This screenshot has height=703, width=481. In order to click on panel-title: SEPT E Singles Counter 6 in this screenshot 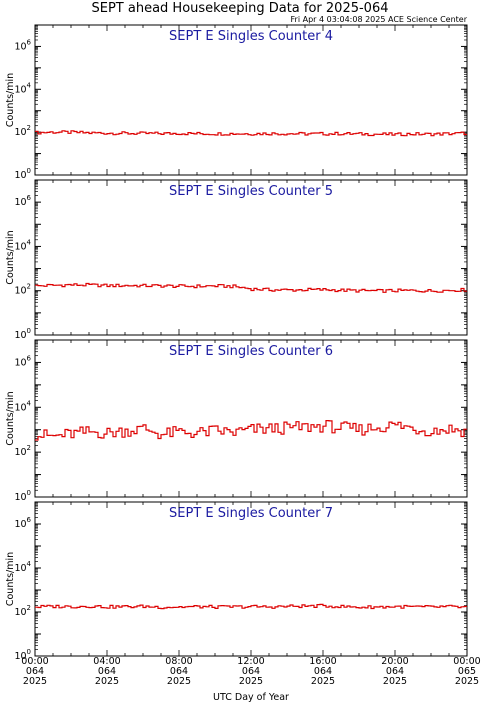, I will do `click(251, 351)`.